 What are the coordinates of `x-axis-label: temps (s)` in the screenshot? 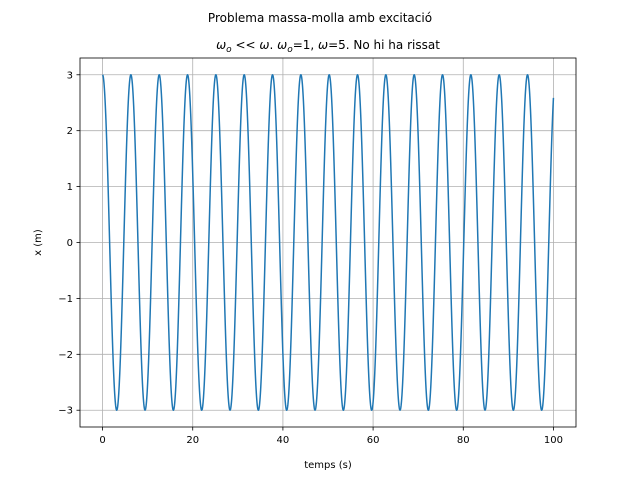 It's located at (328, 465).